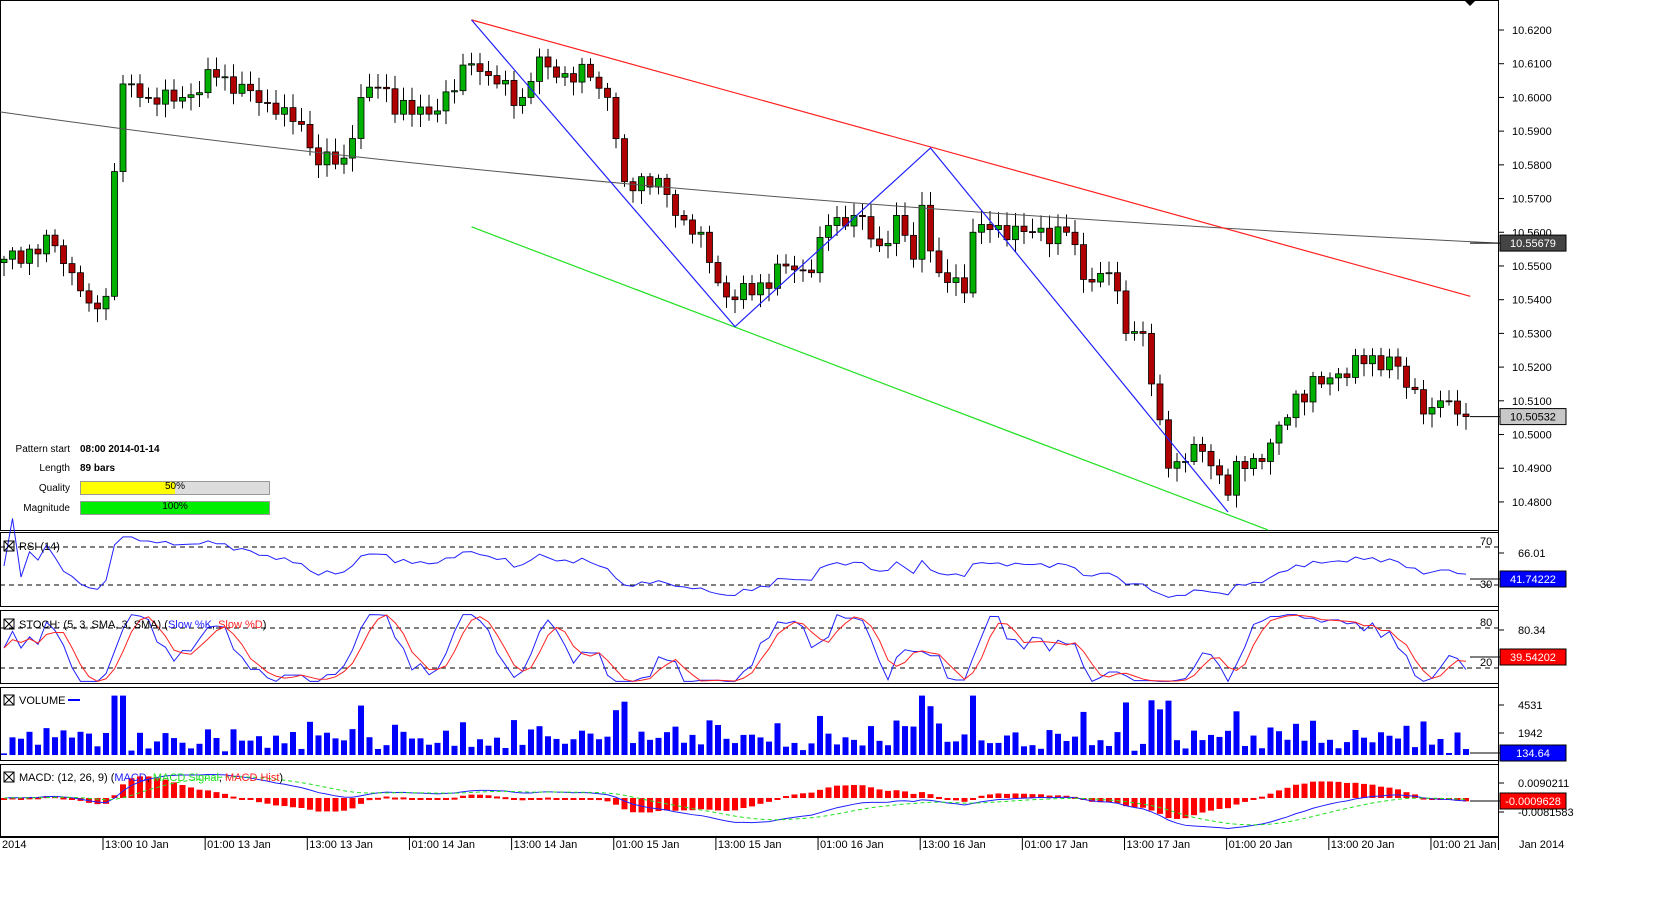 This screenshot has height=897, width=1655. Describe the element at coordinates (14, 845) in the screenshot. I see `time-tick-label: 2014` at that location.